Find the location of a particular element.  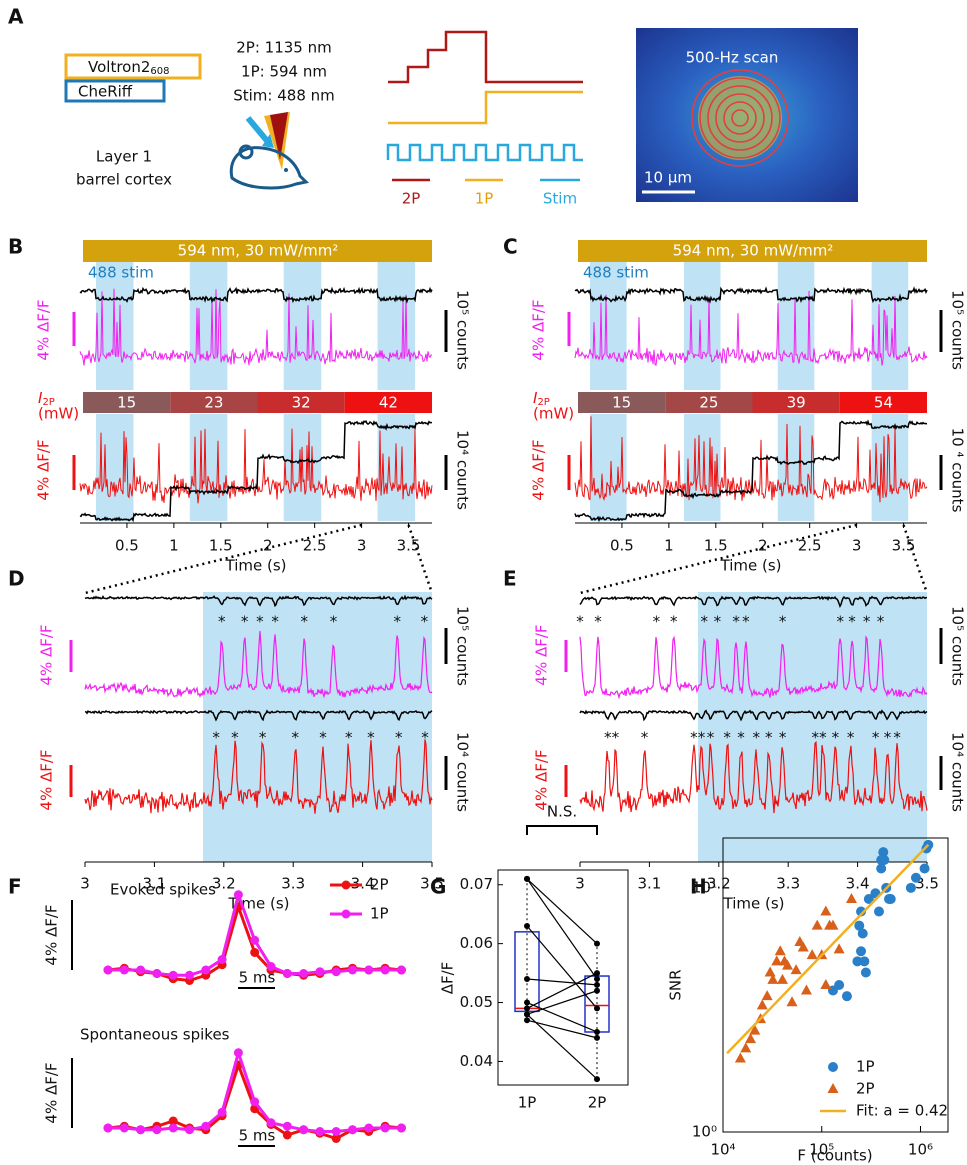

x-tick-label: 0.5 is located at coordinates (622, 546).